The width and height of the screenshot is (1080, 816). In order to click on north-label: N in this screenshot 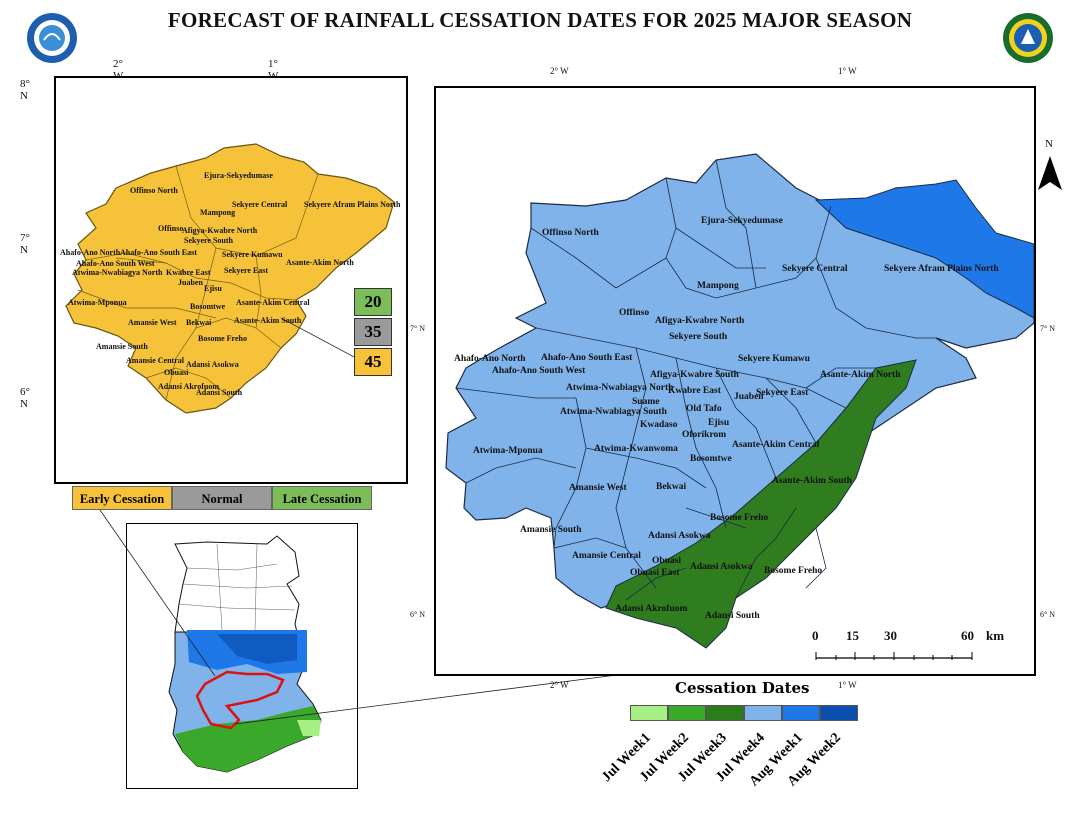, I will do `click(1049, 144)`.